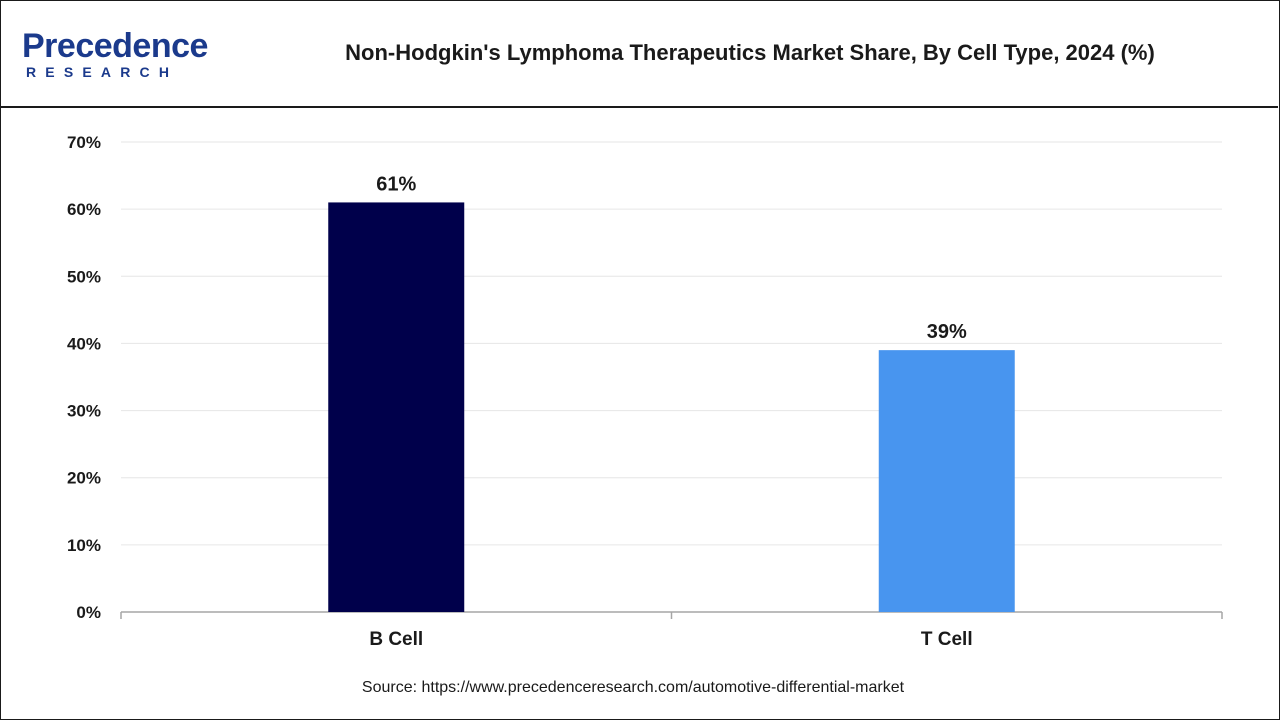  What do you see at coordinates (84, 142) in the screenshot?
I see `y-tick-label: 70%` at bounding box center [84, 142].